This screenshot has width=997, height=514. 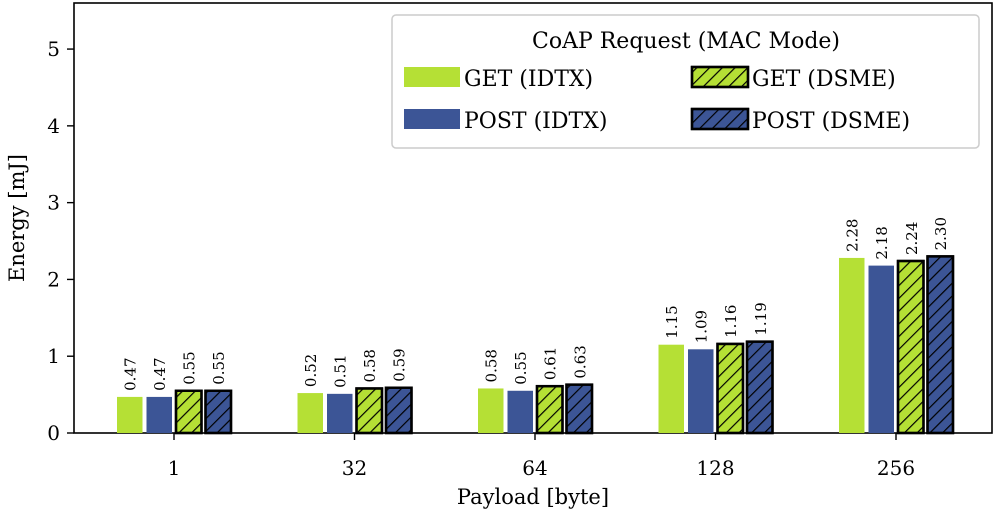 I want to click on bar-value-label: 2.28, so click(x=853, y=235).